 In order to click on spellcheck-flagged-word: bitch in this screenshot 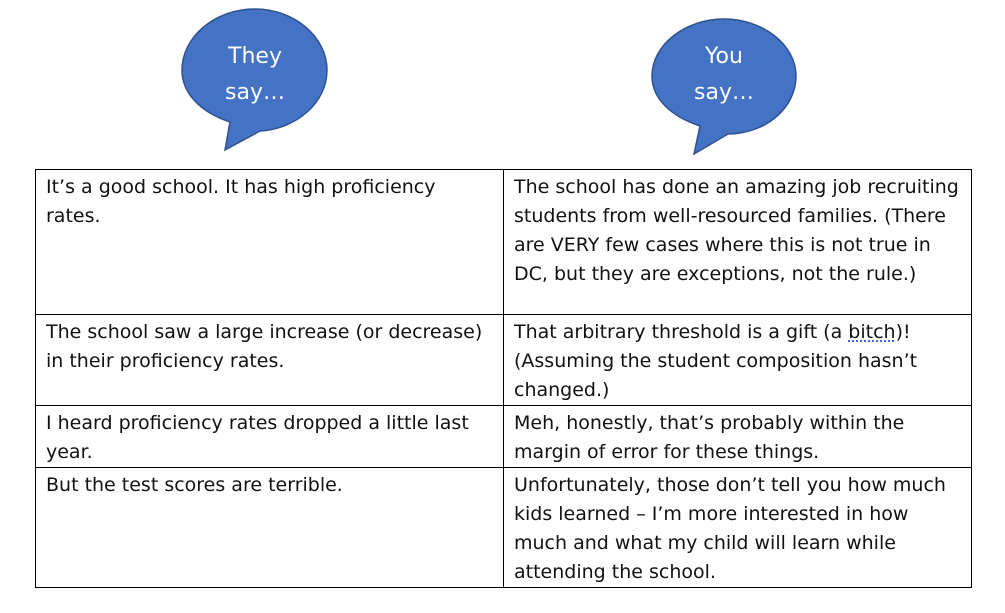, I will do `click(872, 332)`.